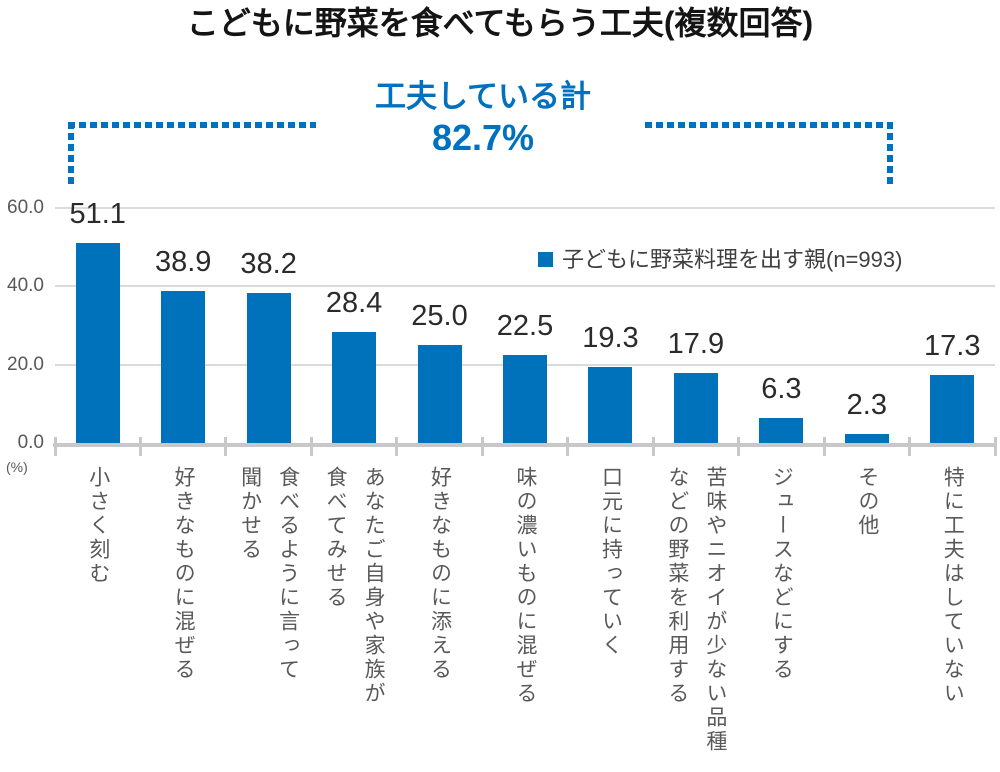  What do you see at coordinates (30, 442) in the screenshot?
I see `y-tick-label: 0.0` at bounding box center [30, 442].